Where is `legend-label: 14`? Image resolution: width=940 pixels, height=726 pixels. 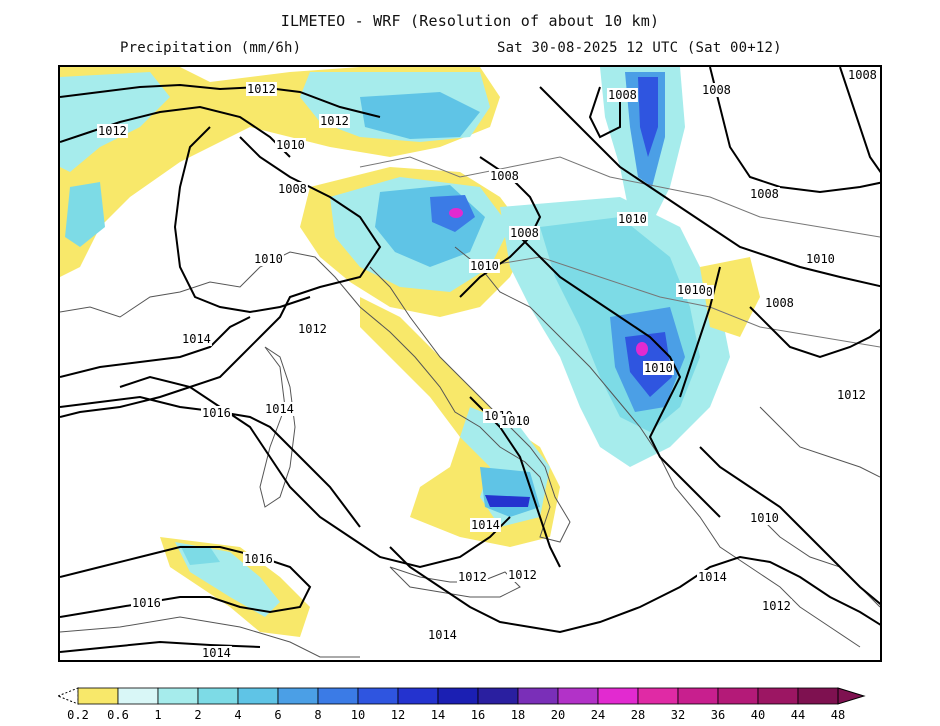
legend-label: 14 is located at coordinates (438, 715).